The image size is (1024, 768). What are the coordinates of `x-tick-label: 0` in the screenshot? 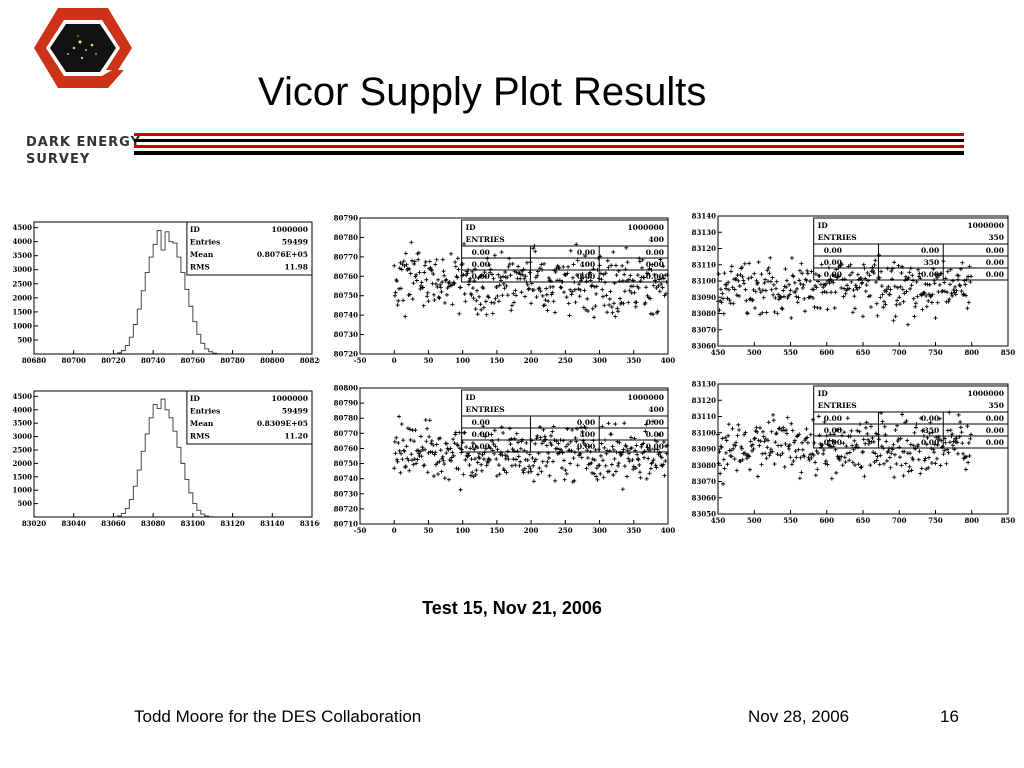 It's located at (394, 360).